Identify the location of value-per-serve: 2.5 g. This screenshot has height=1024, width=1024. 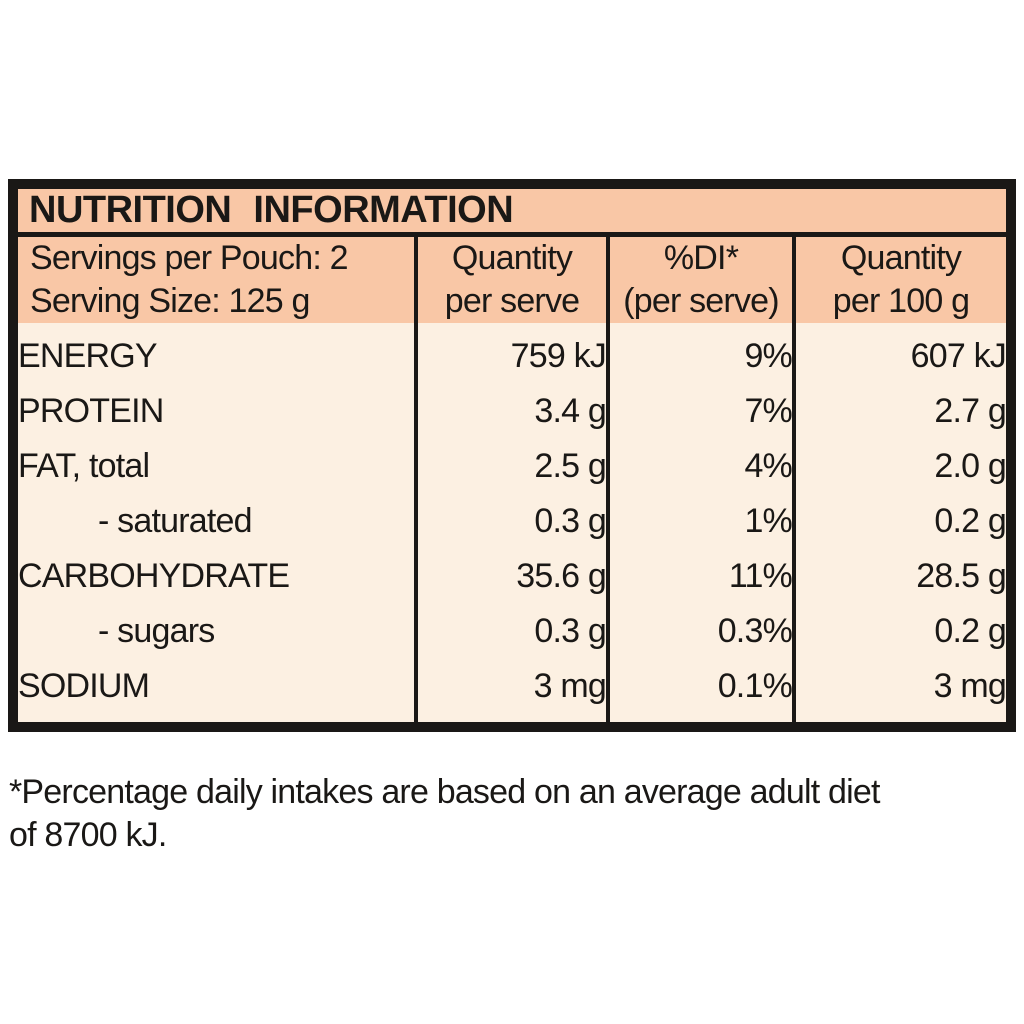
(511, 466).